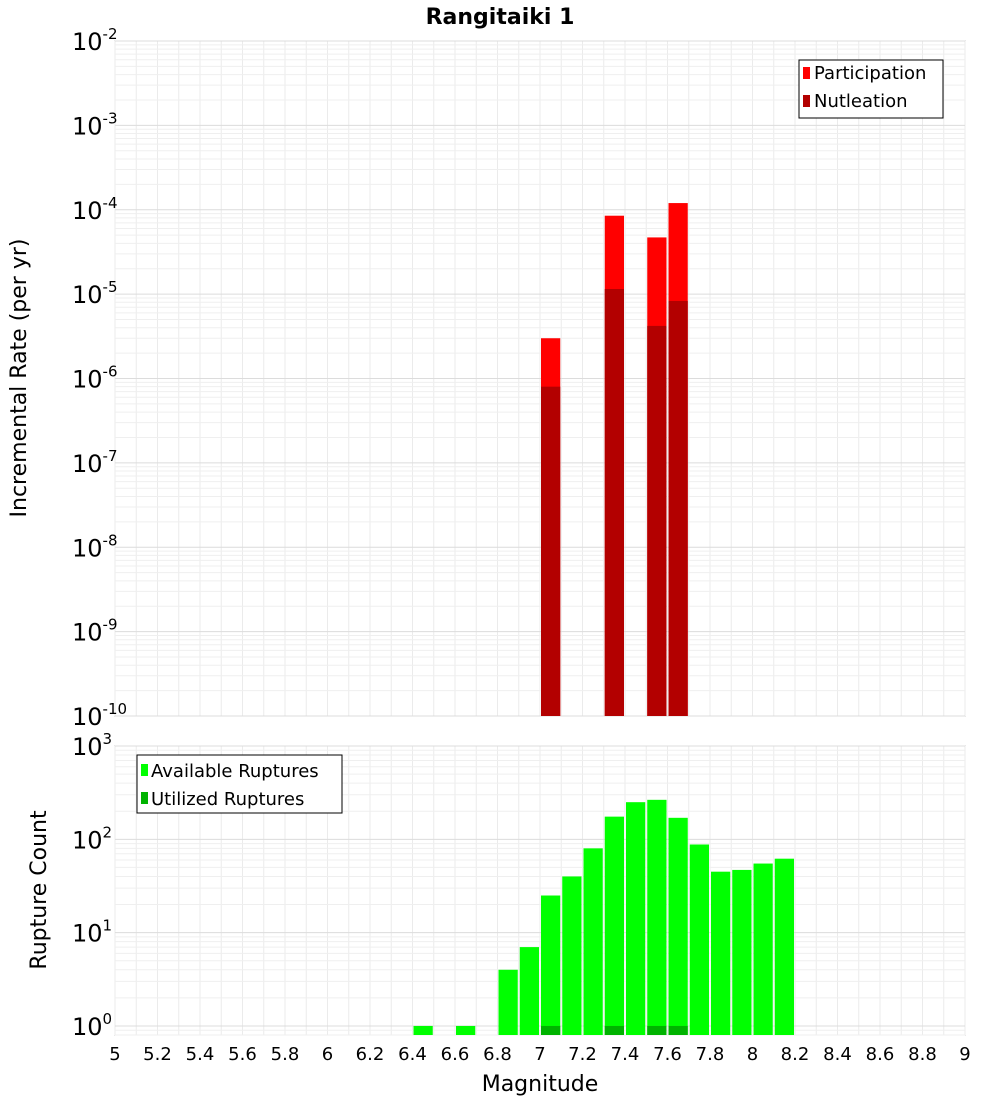 The image size is (1000, 1100). Describe the element at coordinates (922, 1054) in the screenshot. I see `magnitude-x-tick-label: 8.8` at that location.